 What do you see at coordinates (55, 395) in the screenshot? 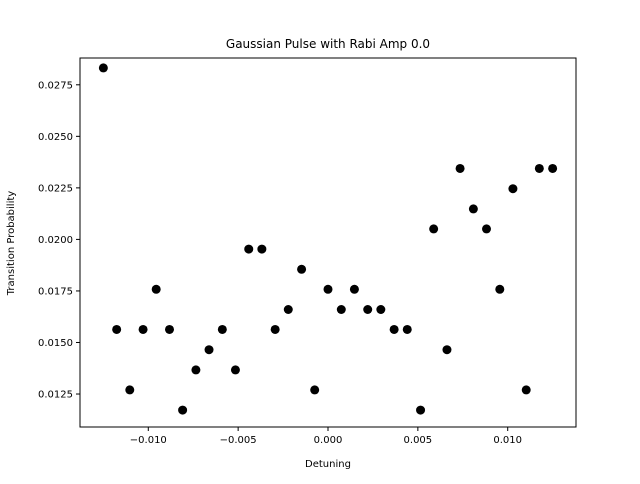
I see `y-tick-label: 0.0125` at bounding box center [55, 395].